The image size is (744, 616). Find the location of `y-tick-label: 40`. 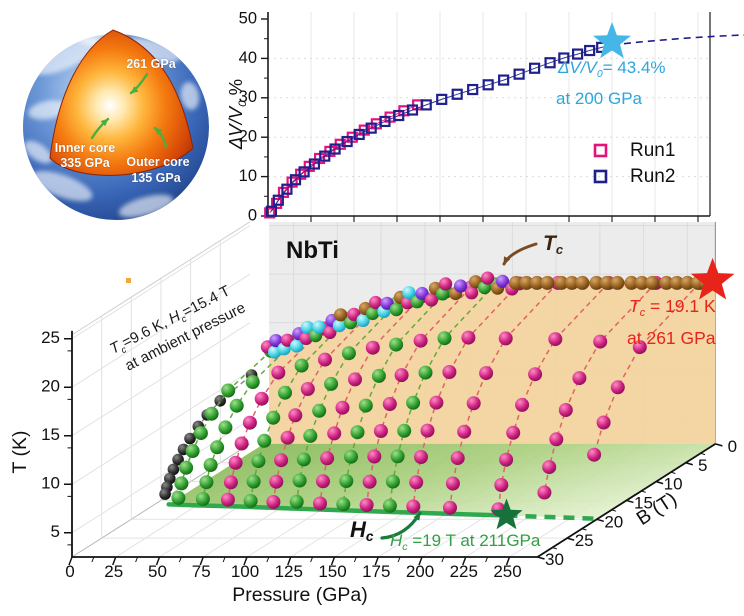

y-tick-label: 40 is located at coordinates (248, 58).